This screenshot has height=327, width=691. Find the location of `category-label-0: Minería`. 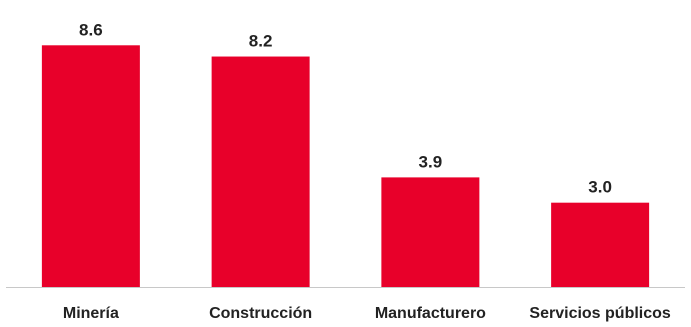

category-label-0: Minería is located at coordinates (91, 313).